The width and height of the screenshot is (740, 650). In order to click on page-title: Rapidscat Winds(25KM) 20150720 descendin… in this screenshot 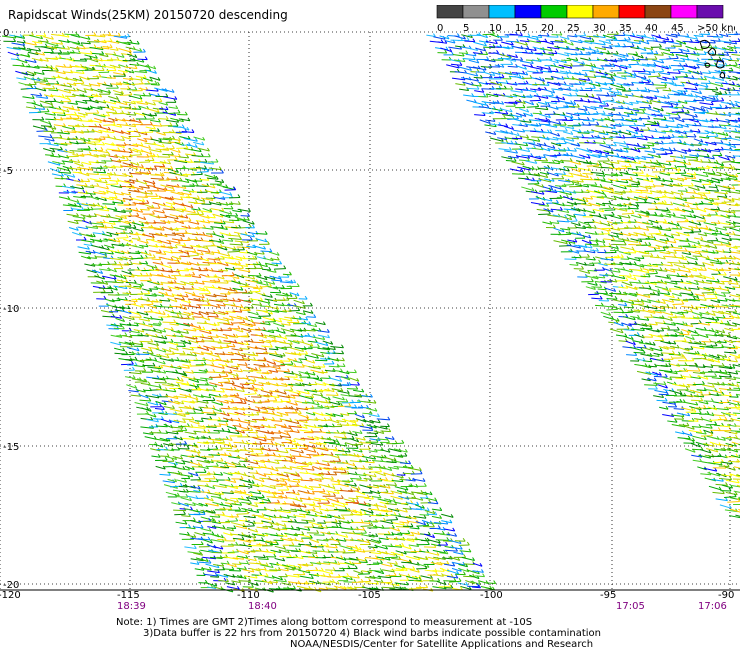, I will do `click(148, 15)`.